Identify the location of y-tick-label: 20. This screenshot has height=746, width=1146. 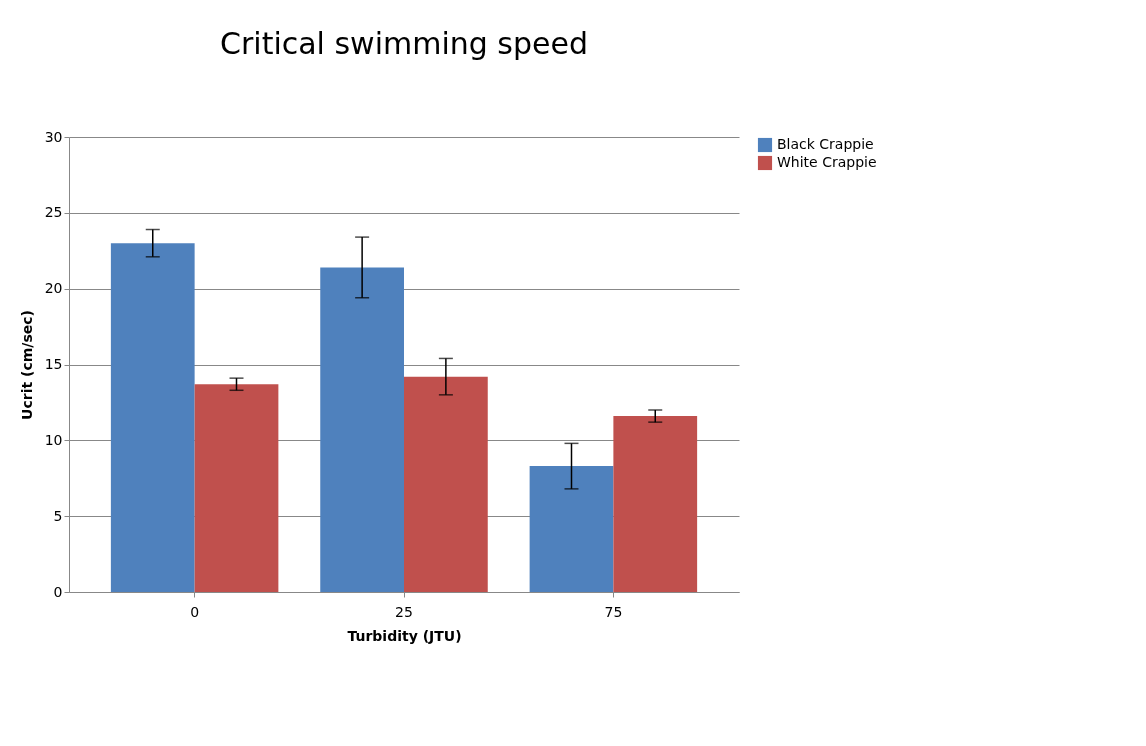
(53, 288).